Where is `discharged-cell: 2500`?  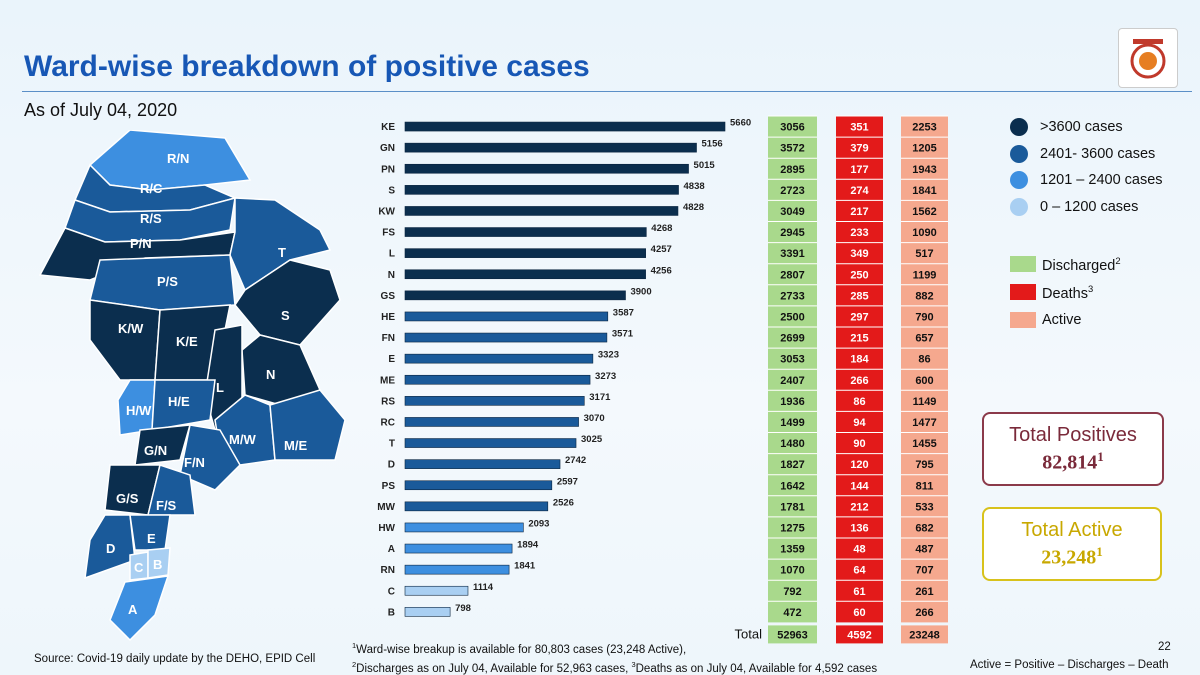 discharged-cell: 2500 is located at coordinates (792, 317).